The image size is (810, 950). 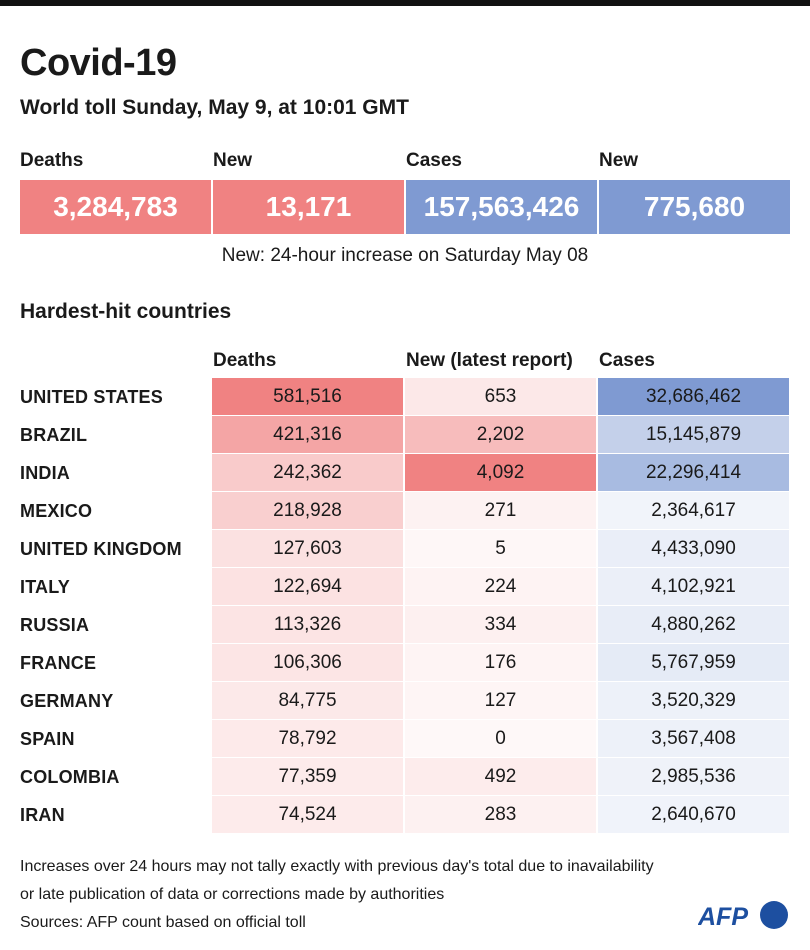 I want to click on cell-deaths: 127,603, so click(x=307, y=548).